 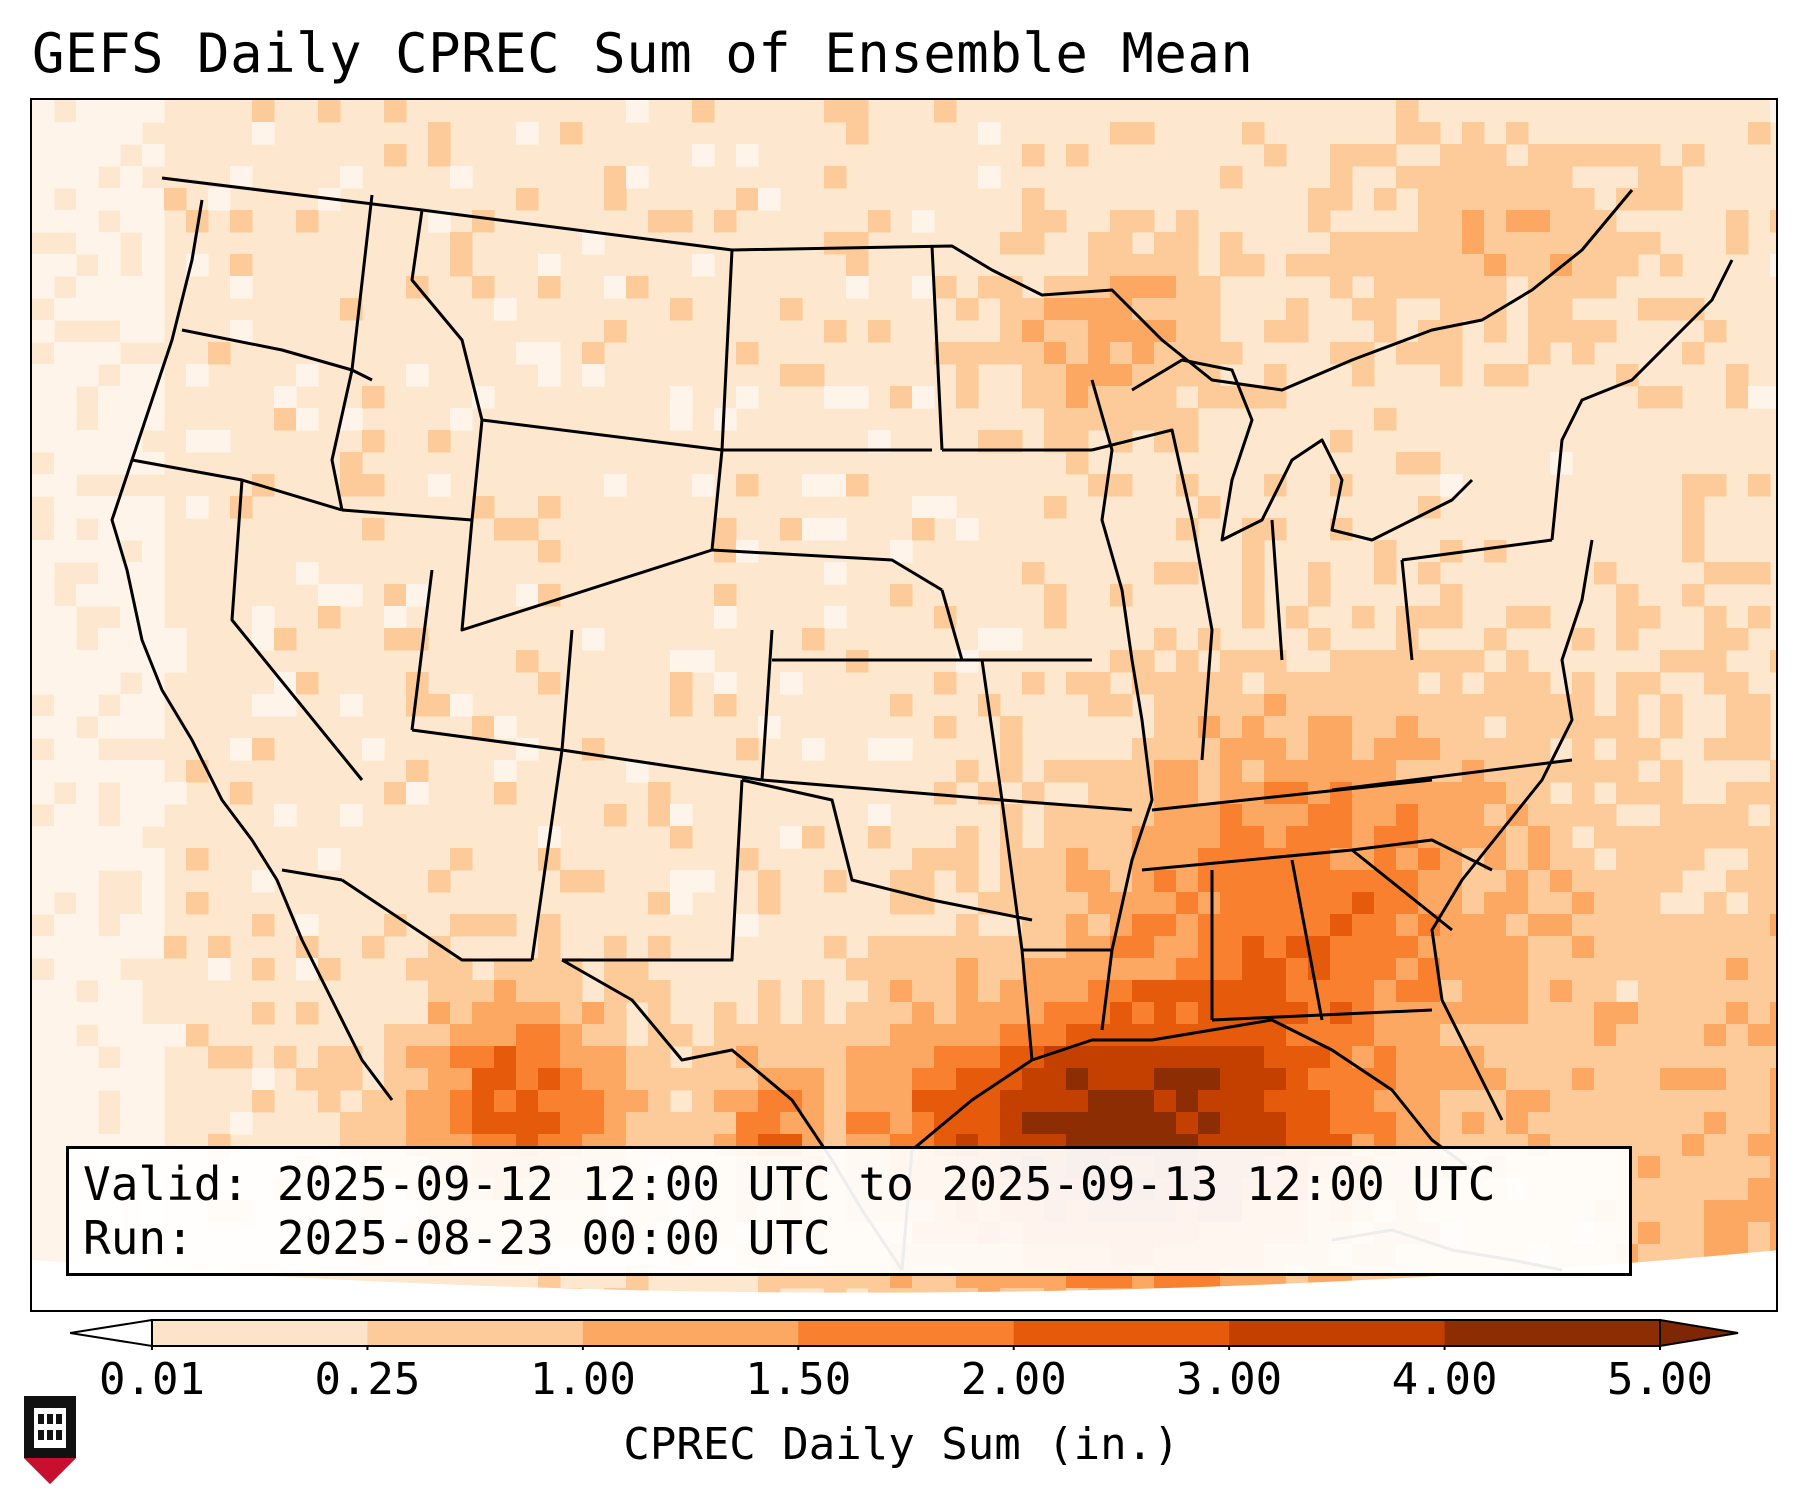 I want to click on colorbar-segment, so click(x=475, y=1333).